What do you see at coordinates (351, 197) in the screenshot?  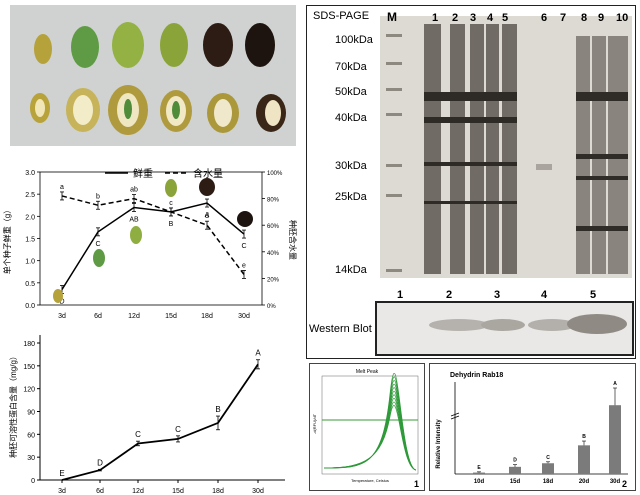 I see `mw-label: 25kDa` at bounding box center [351, 197].